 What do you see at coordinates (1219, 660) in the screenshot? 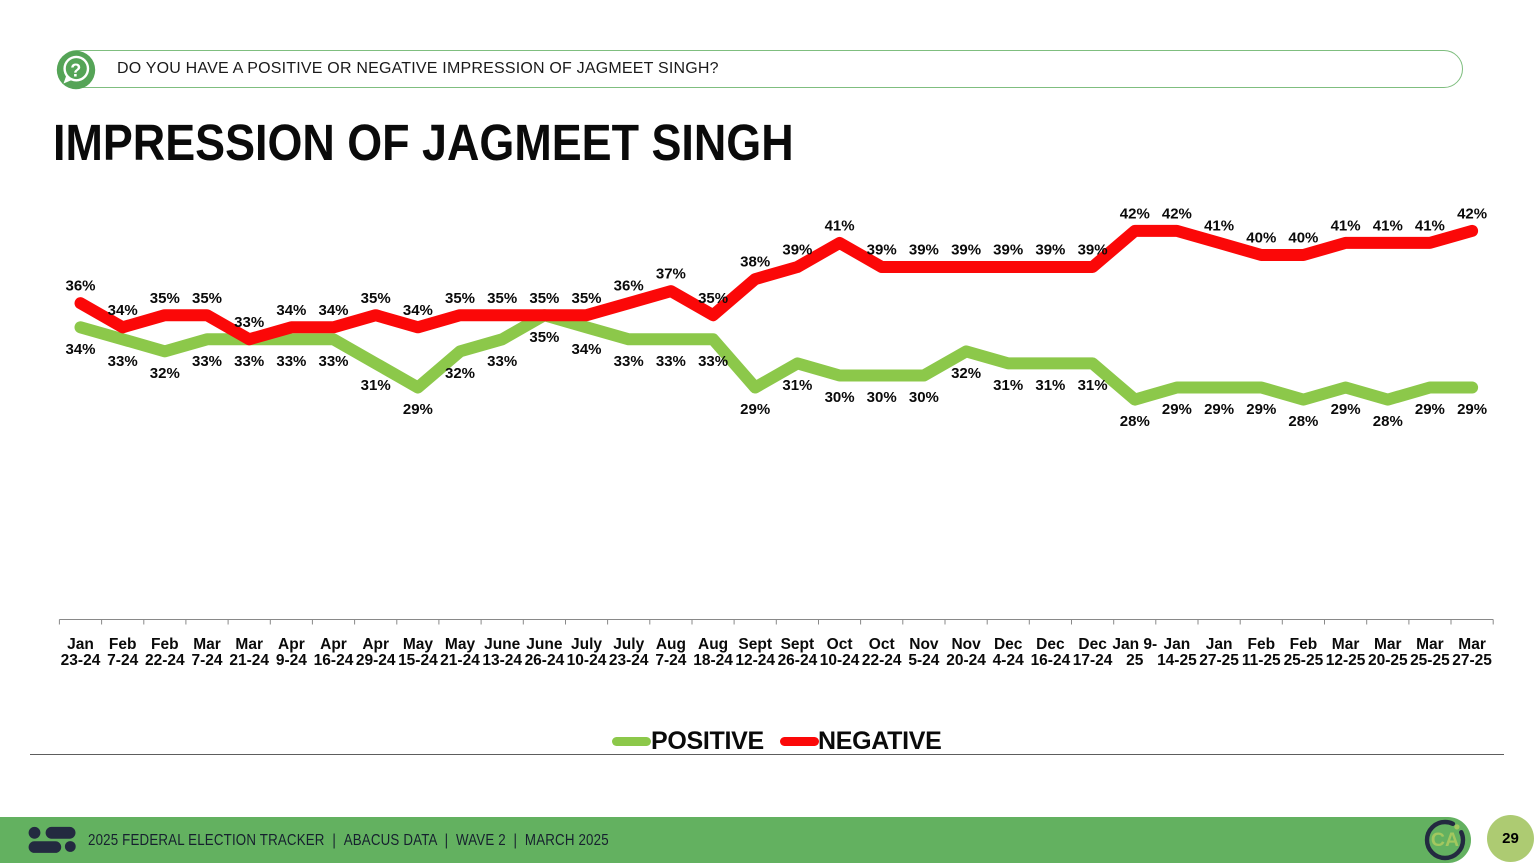
I see `svg-text: 27-25` at bounding box center [1219, 660].